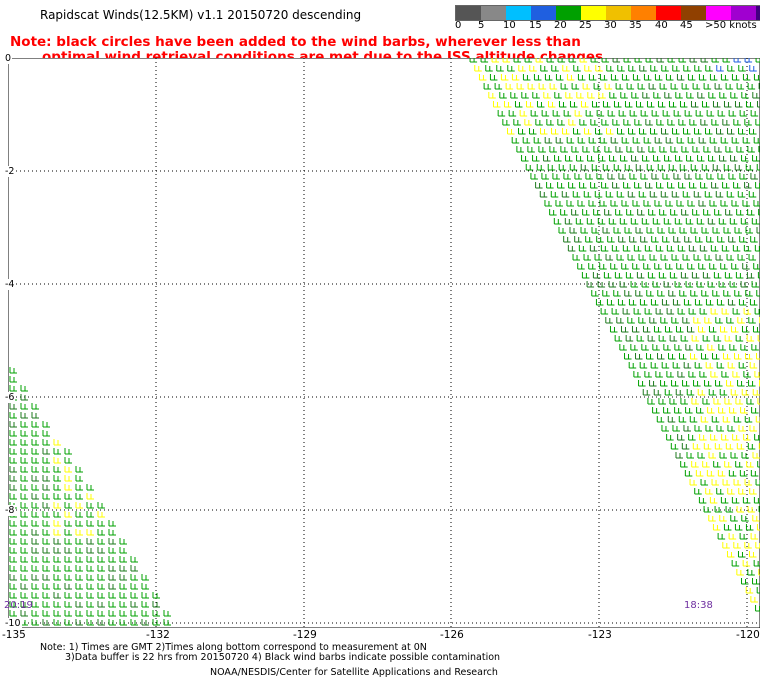 This screenshot has height=688, width=760. I want to click on legend-swatch, so click(618, 13).